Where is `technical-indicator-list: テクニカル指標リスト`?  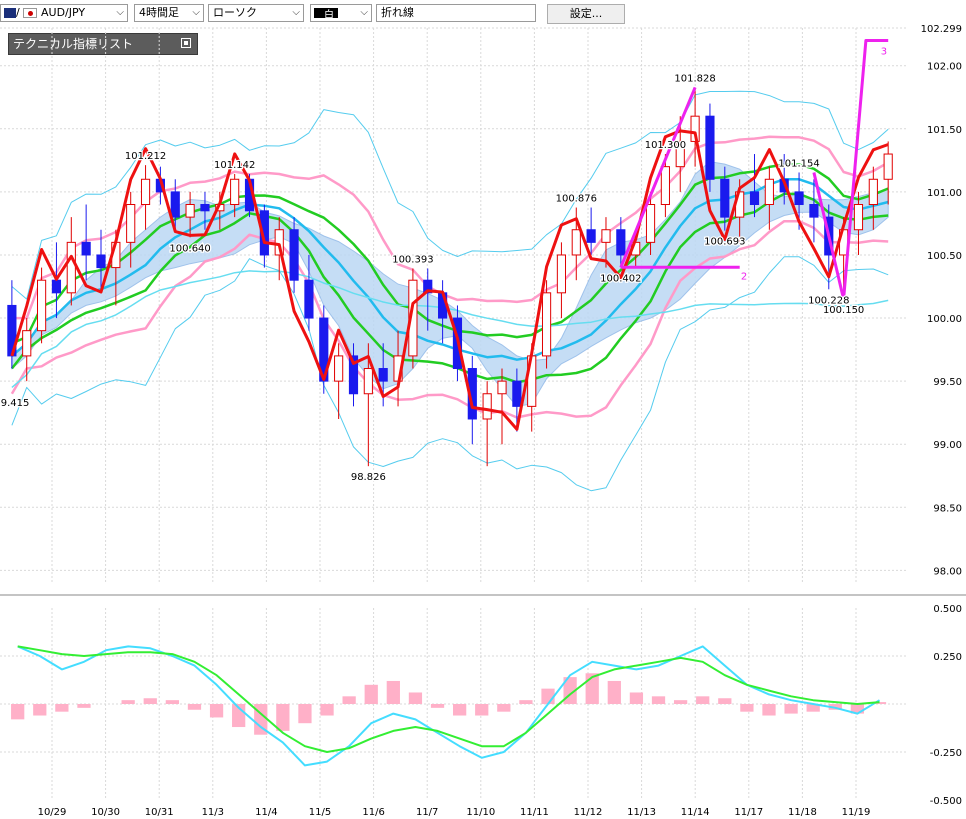 technical-indicator-list: テクニカル指標リスト is located at coordinates (103, 44).